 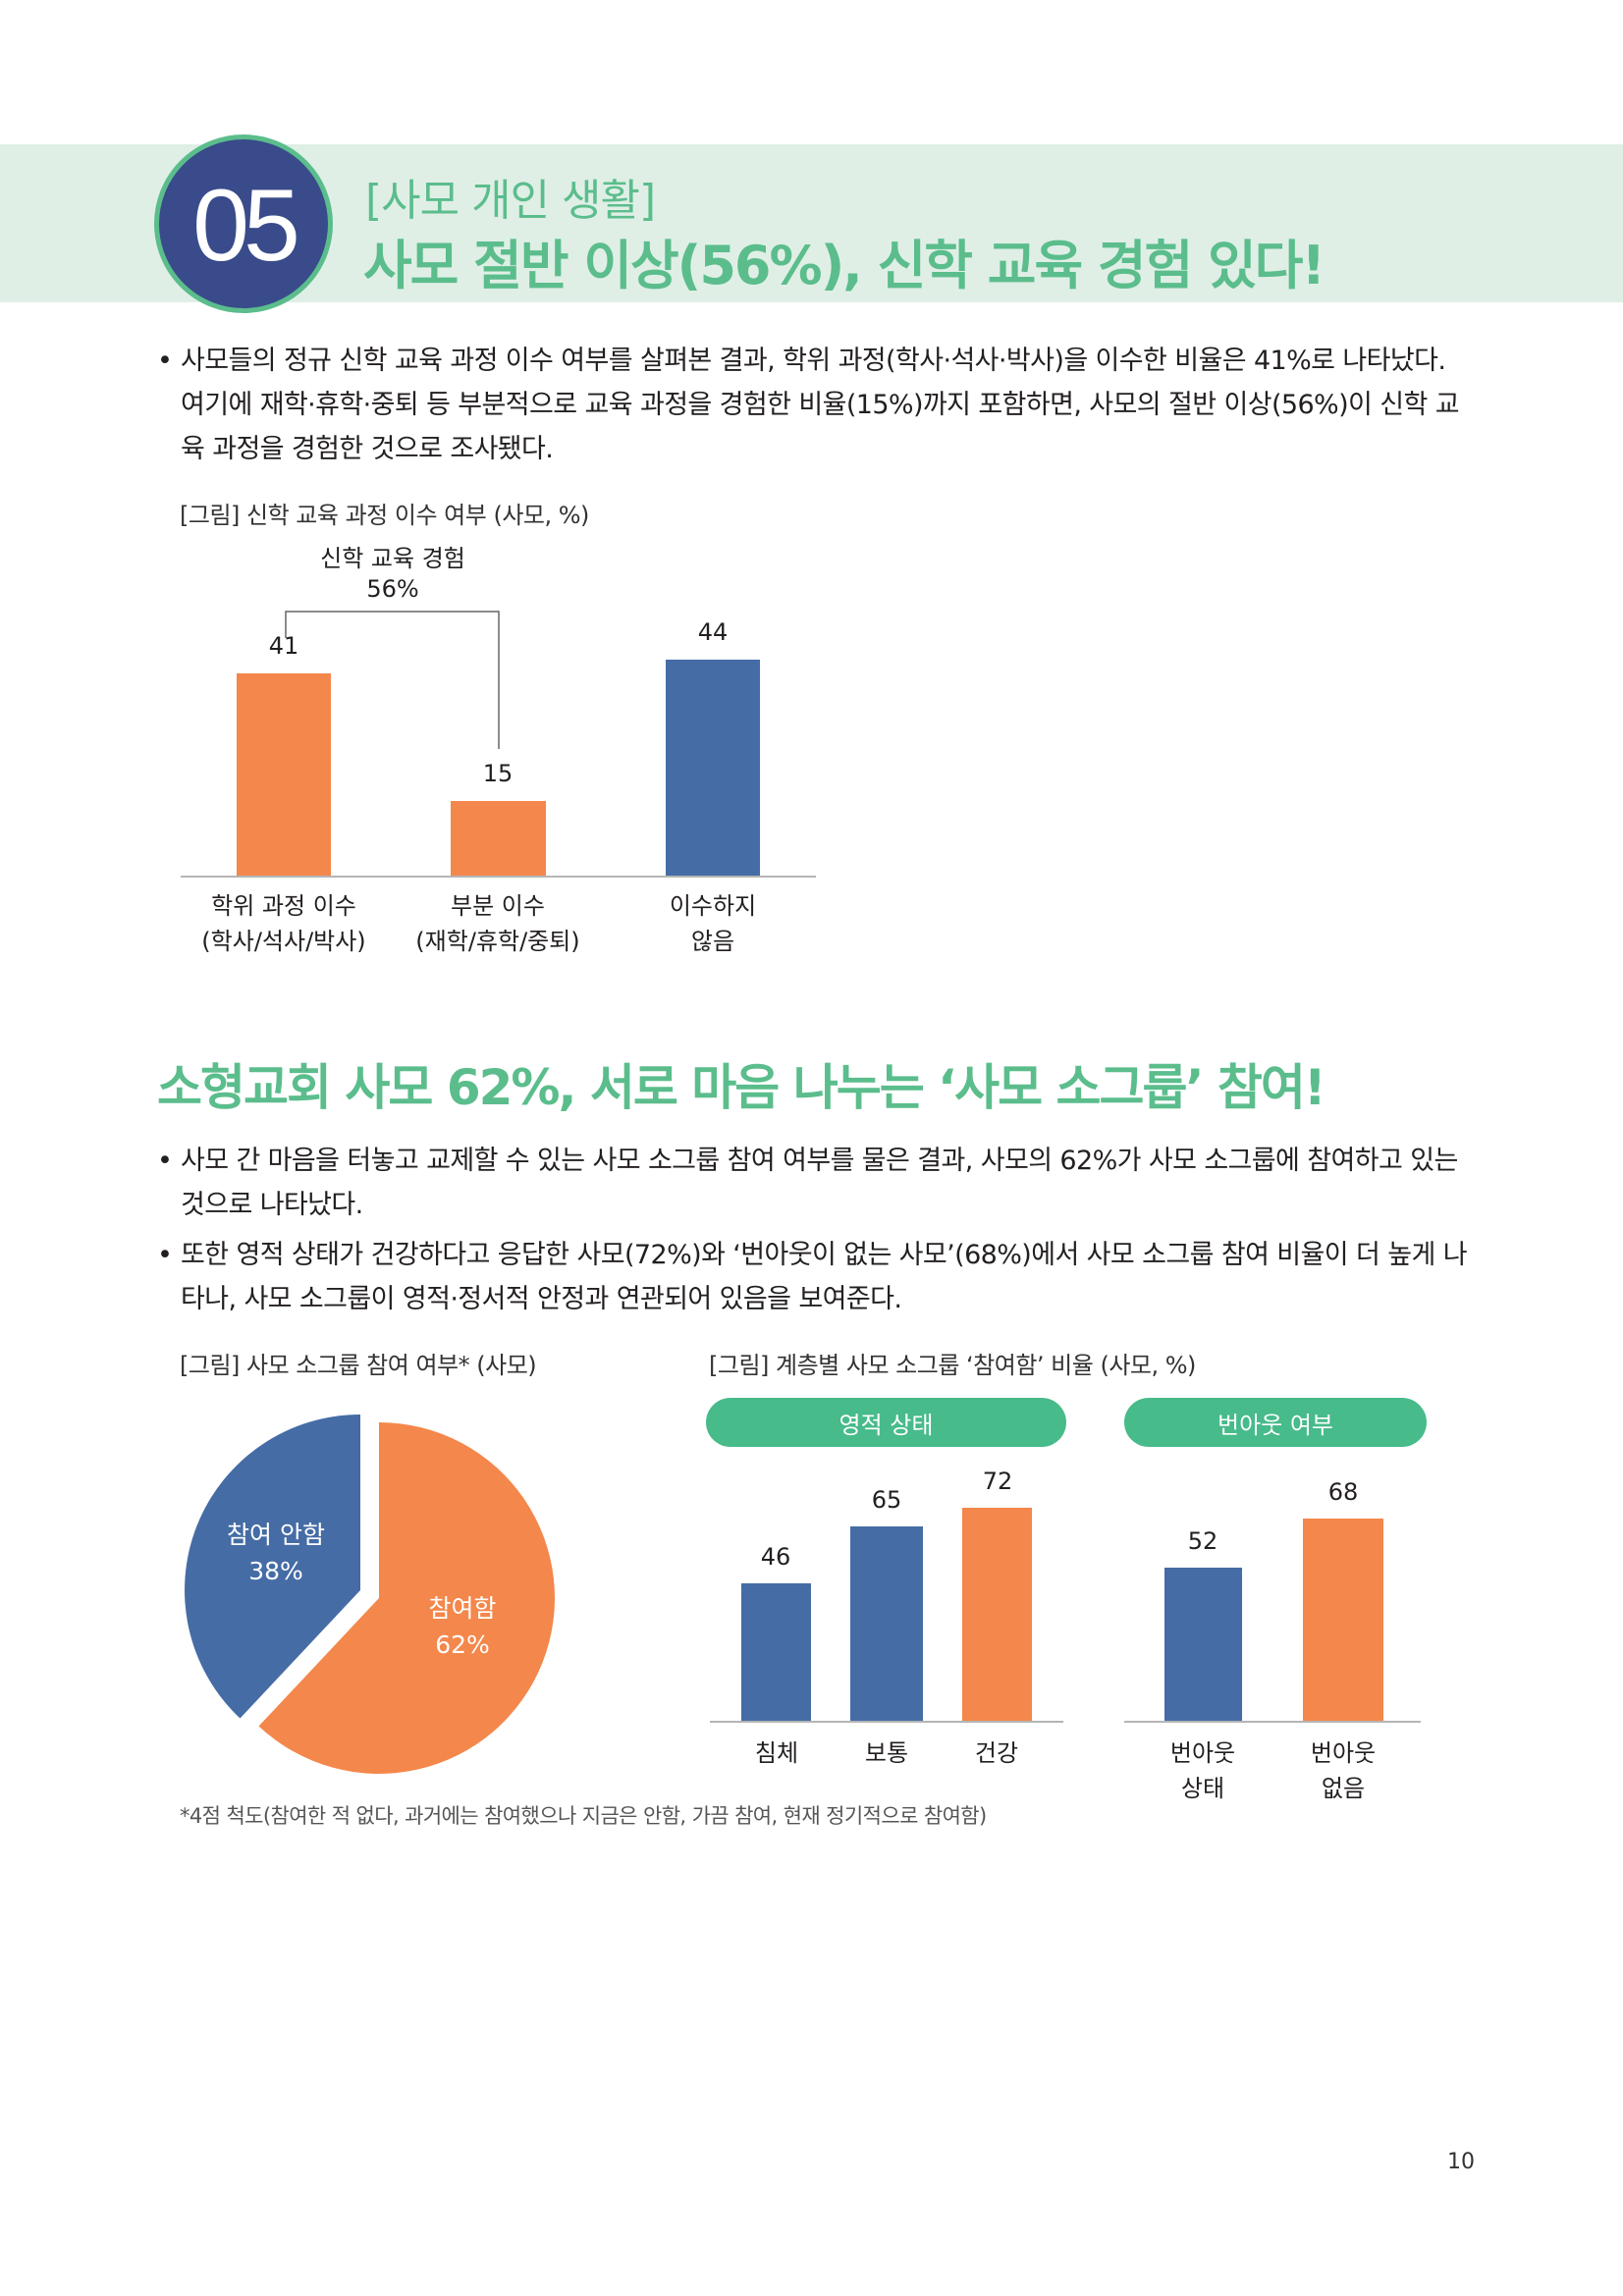 What do you see at coordinates (462, 1626) in the screenshot?
I see `pie-label-yes: 참여함 62%` at bounding box center [462, 1626].